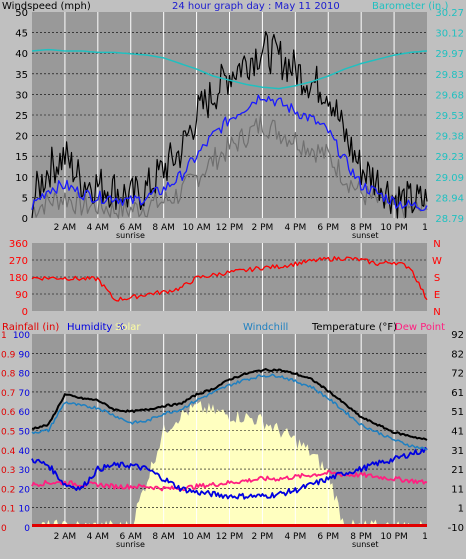  Describe the element at coordinates (449, 95) in the screenshot. I see `barometer-tick-label: 29.68` at that location.